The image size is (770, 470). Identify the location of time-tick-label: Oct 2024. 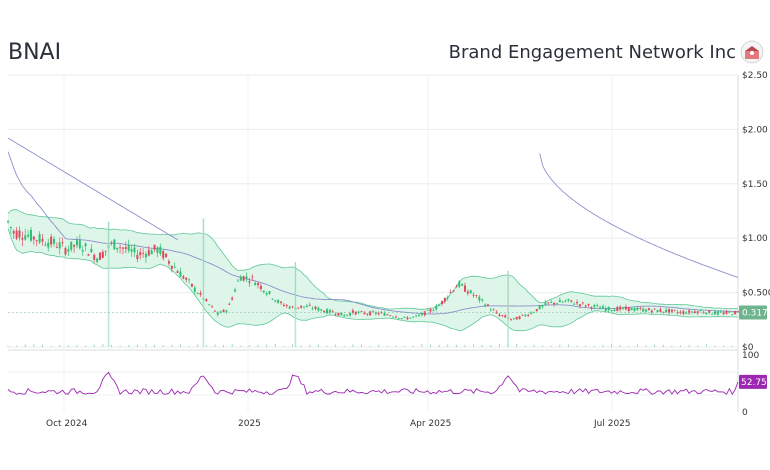
(67, 424).